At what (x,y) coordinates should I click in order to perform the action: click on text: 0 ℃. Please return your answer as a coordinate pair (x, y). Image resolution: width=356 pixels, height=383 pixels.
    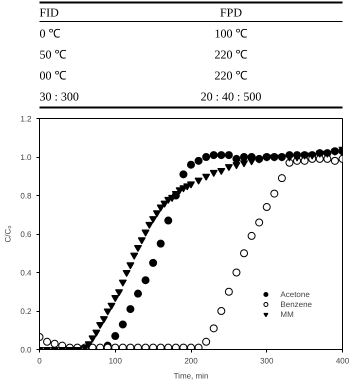
    Looking at the image, I should click on (50, 33).